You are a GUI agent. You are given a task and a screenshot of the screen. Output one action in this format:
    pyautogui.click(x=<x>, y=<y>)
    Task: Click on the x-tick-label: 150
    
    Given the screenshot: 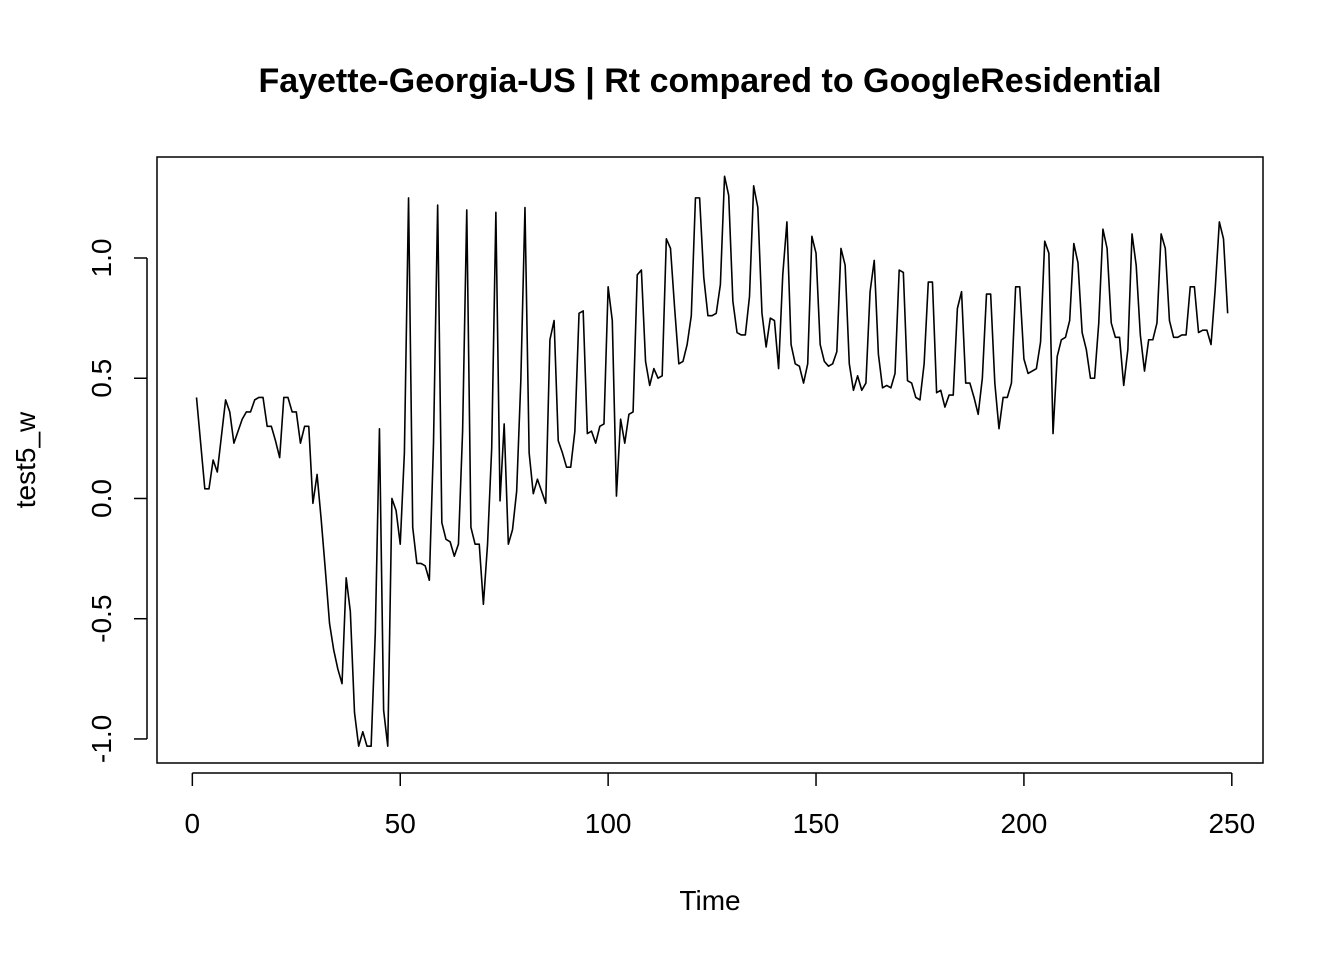 What is the action you would take?
    pyautogui.click(x=816, y=823)
    